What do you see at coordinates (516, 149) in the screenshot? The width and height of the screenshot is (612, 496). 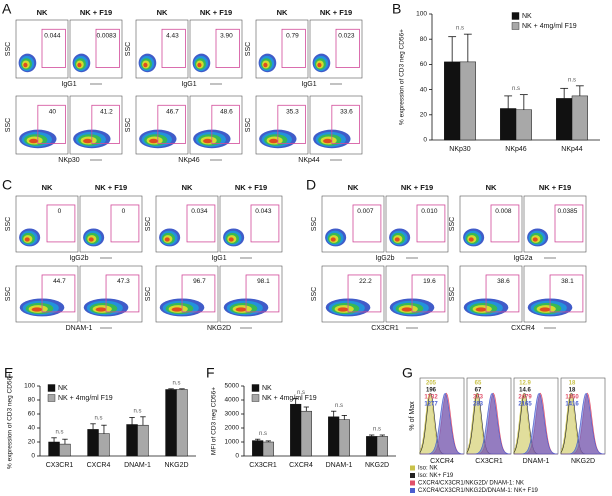 I see `x-tick-label: NKp46` at bounding box center [516, 149].